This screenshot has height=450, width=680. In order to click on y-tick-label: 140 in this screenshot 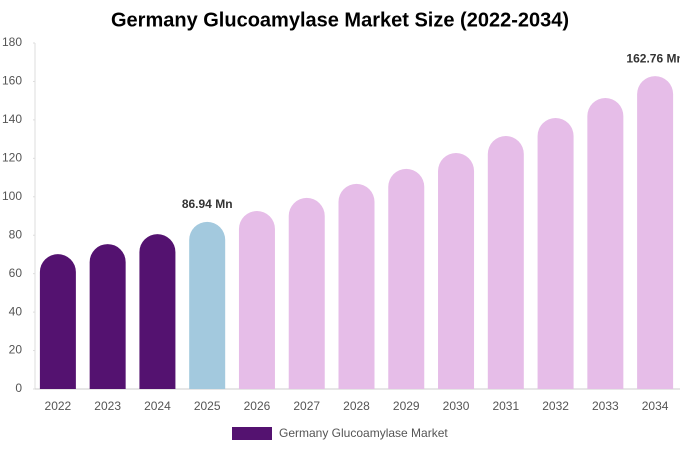, I will do `click(12, 119)`.